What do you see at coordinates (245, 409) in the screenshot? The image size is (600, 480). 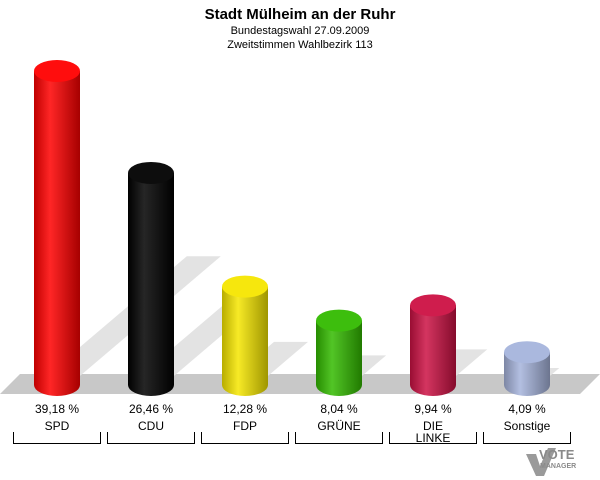 I see `value-label: 12,28 %` at bounding box center [245, 409].